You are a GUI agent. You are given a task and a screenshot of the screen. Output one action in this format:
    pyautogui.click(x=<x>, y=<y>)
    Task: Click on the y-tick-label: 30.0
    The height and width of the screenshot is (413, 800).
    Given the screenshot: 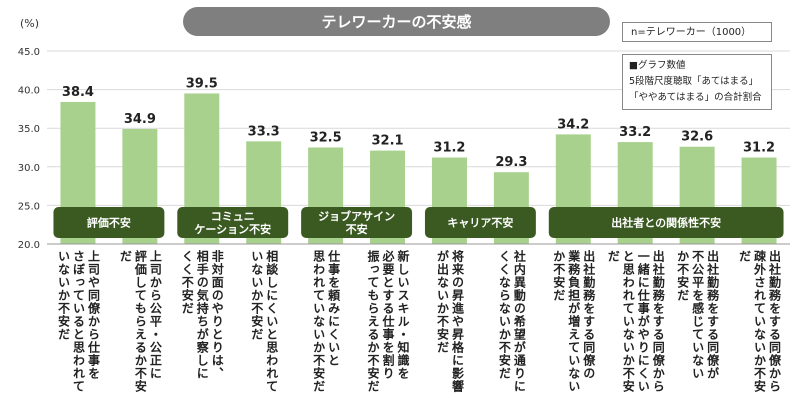 What is the action you would take?
    pyautogui.click(x=29, y=168)
    